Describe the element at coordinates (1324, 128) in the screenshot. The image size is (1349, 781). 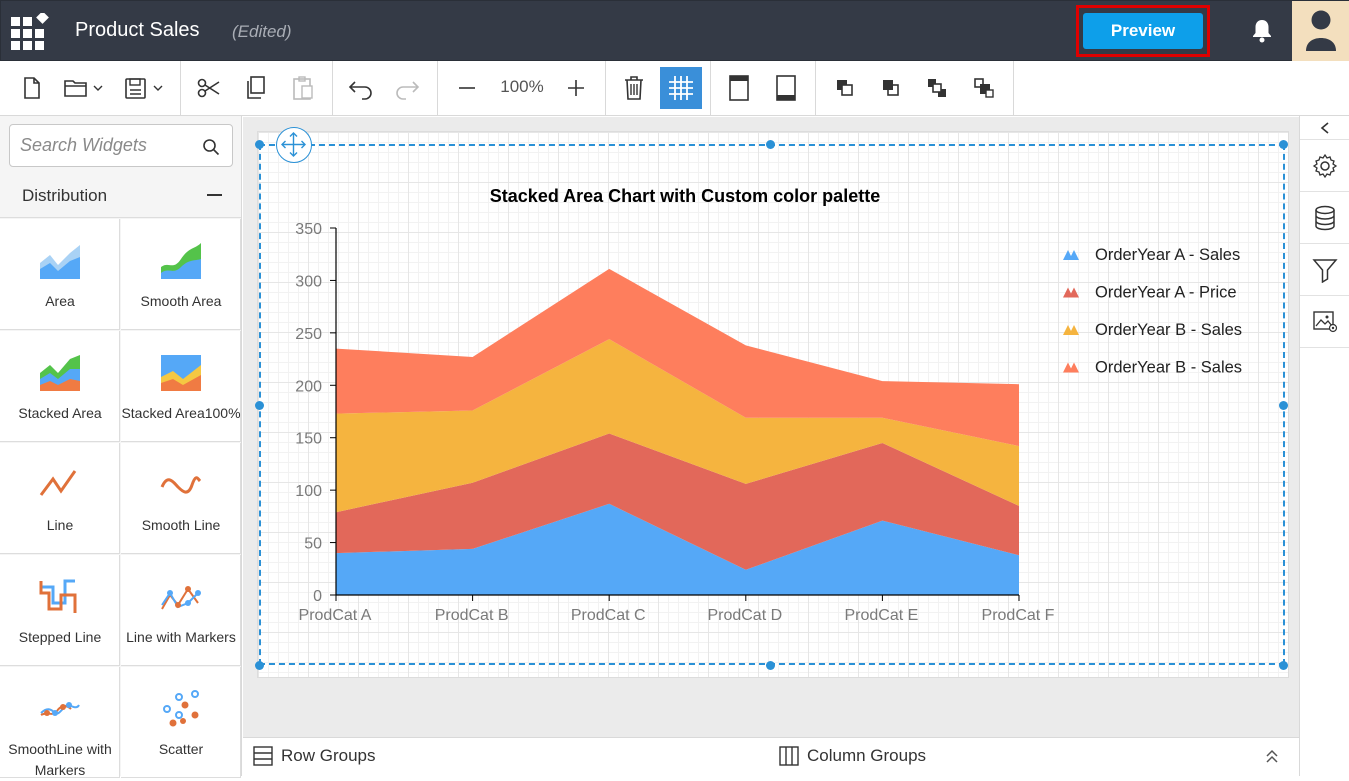
I see `collapse-panel-icon` at that location.